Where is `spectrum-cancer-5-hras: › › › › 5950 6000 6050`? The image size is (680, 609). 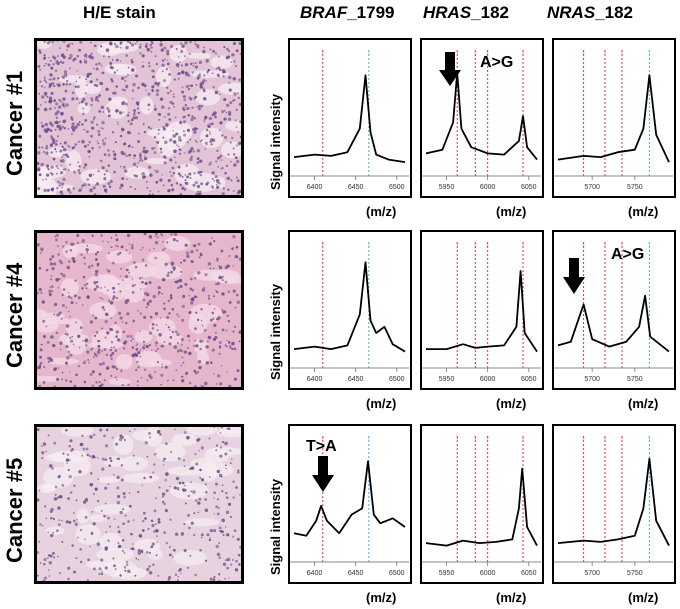 spectrum-cancer-5-hras: › › › › 5950 6000 6050 is located at coordinates (482, 504).